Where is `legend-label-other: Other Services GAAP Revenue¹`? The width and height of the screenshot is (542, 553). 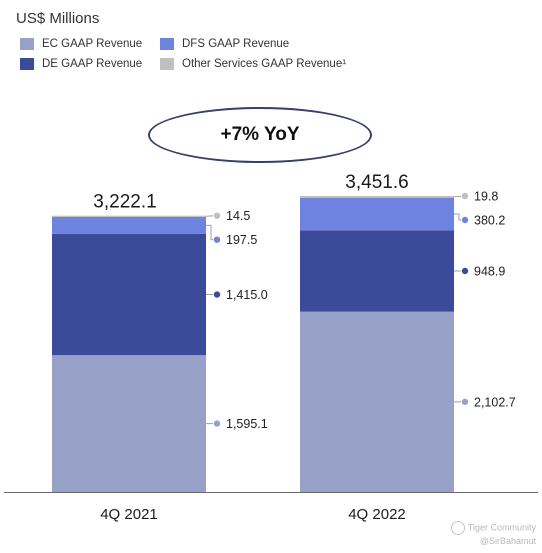 legend-label-other: Other Services GAAP Revenue¹ is located at coordinates (264, 64).